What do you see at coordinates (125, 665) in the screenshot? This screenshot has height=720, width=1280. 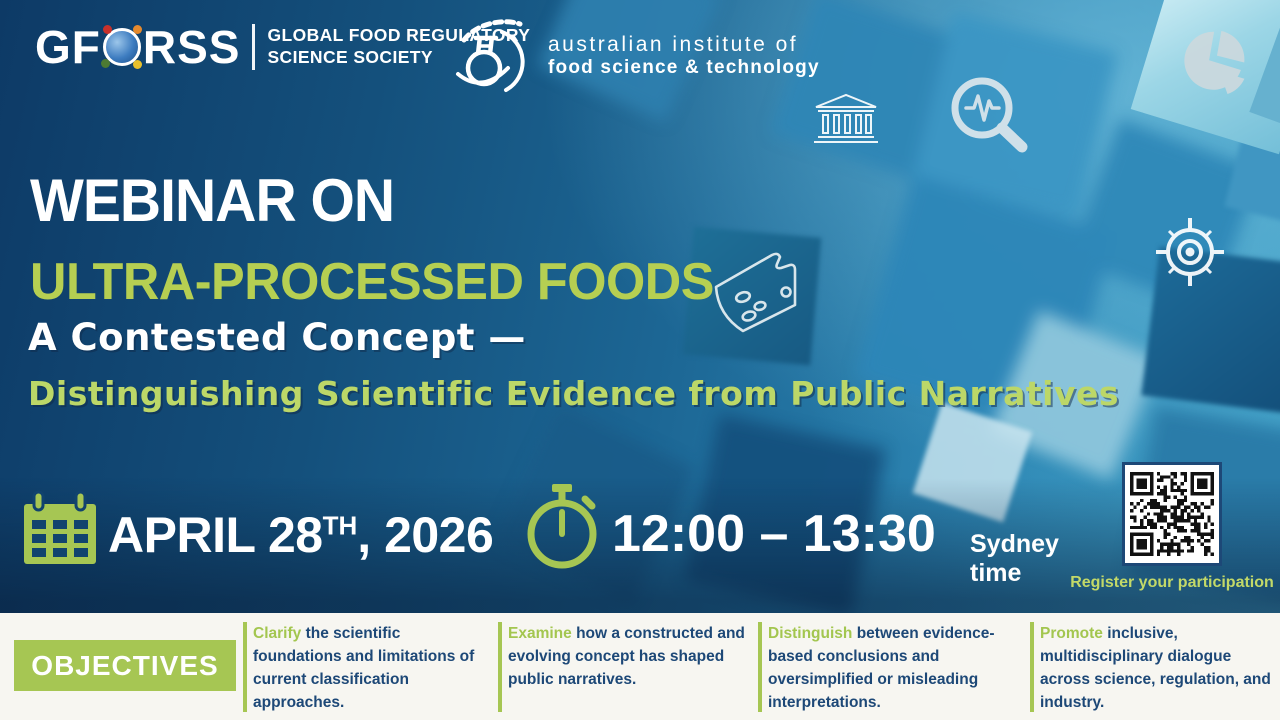 I see `objectives-heading: OBJECTIVES` at bounding box center [125, 665].